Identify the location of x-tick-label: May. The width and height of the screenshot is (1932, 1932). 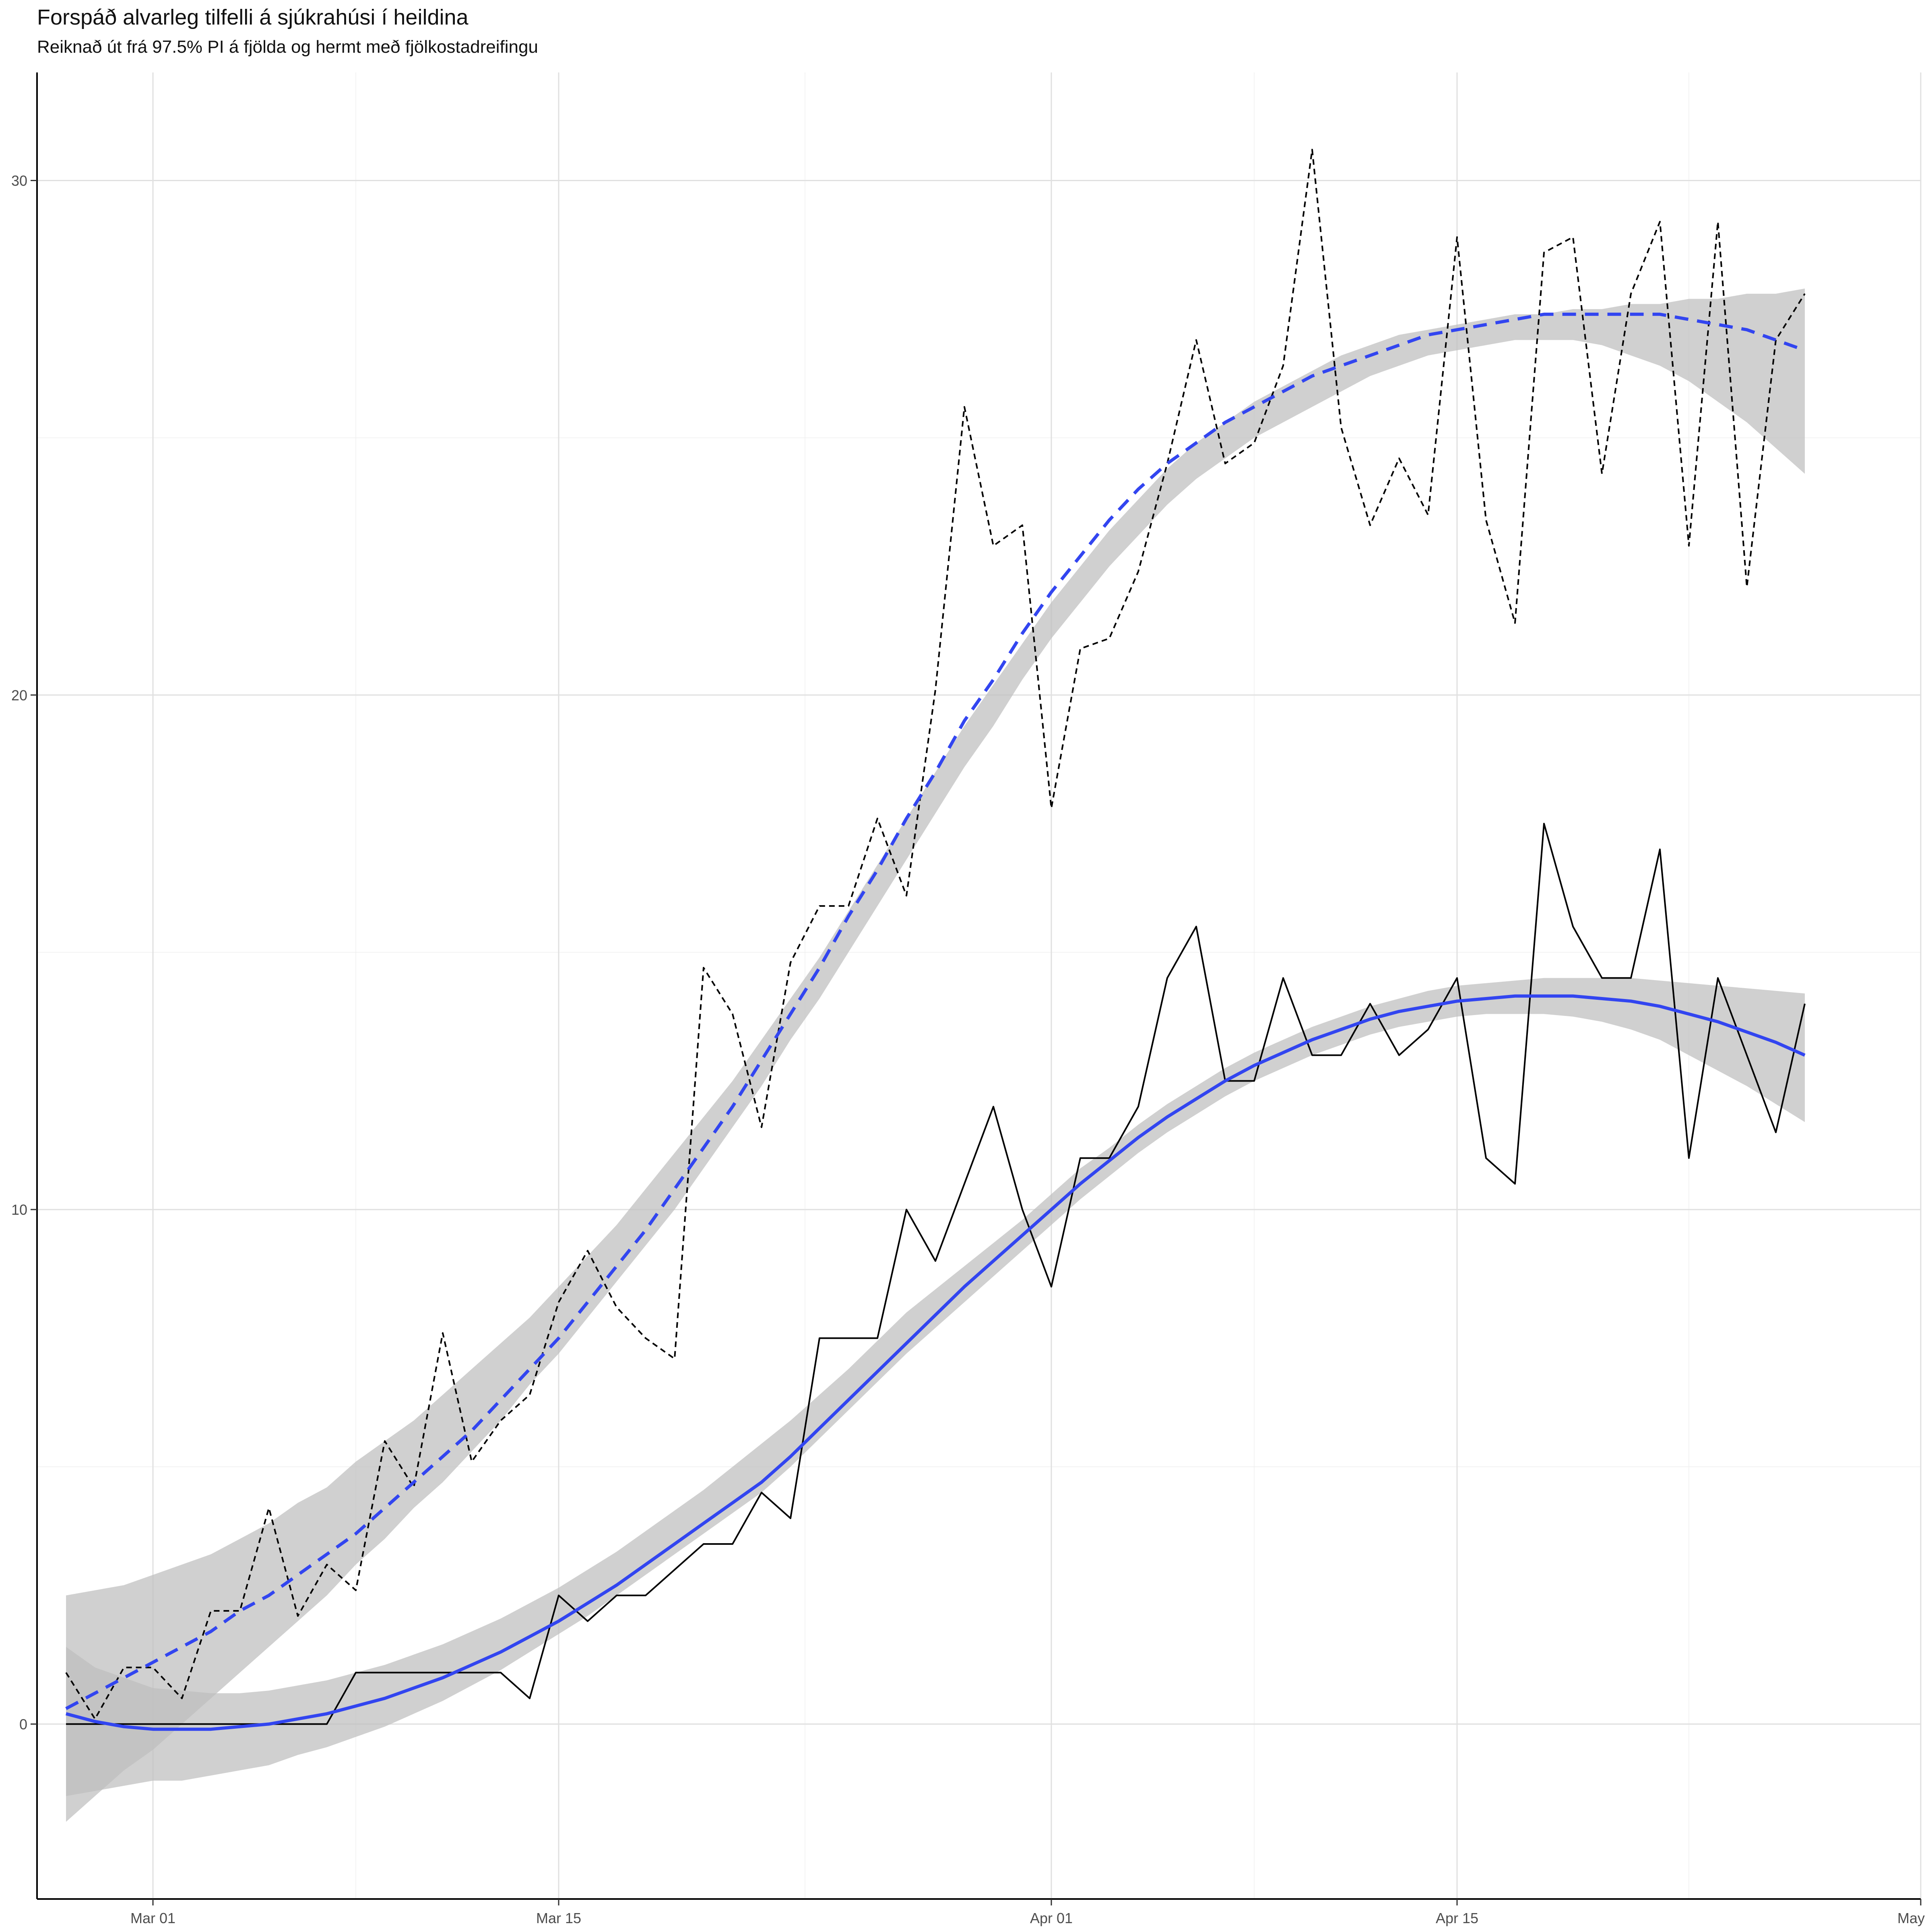
(1911, 1918).